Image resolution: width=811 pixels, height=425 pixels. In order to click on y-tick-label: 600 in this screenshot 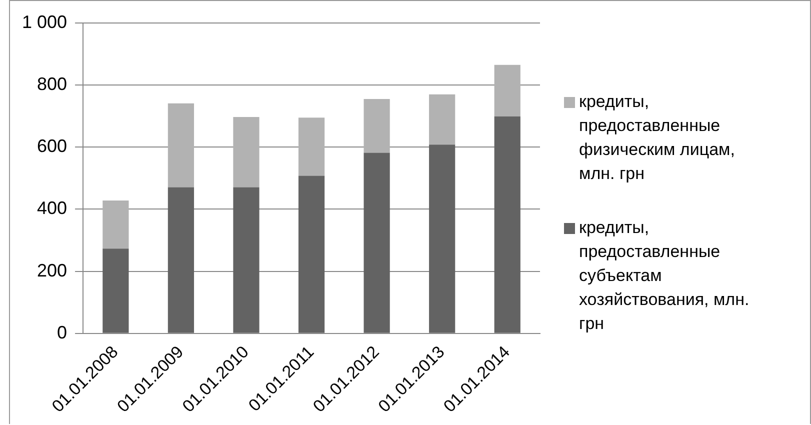, I will do `click(52, 146)`.